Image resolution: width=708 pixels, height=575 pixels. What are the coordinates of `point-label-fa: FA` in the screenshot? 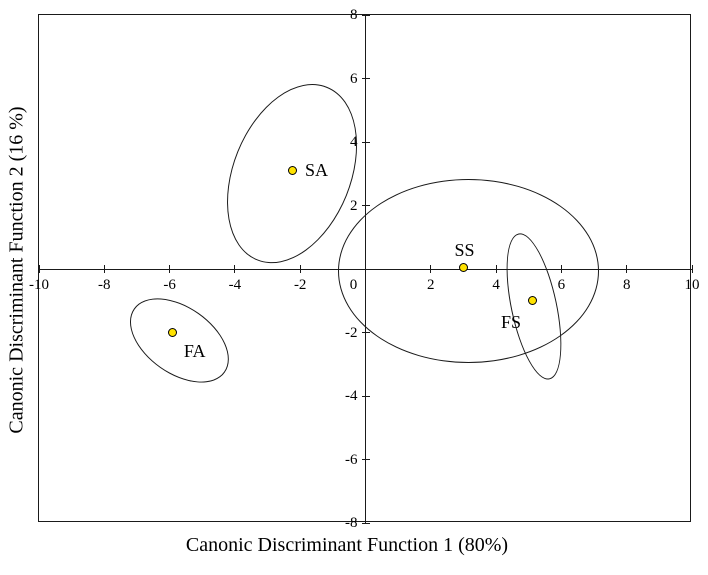 It's located at (194, 350).